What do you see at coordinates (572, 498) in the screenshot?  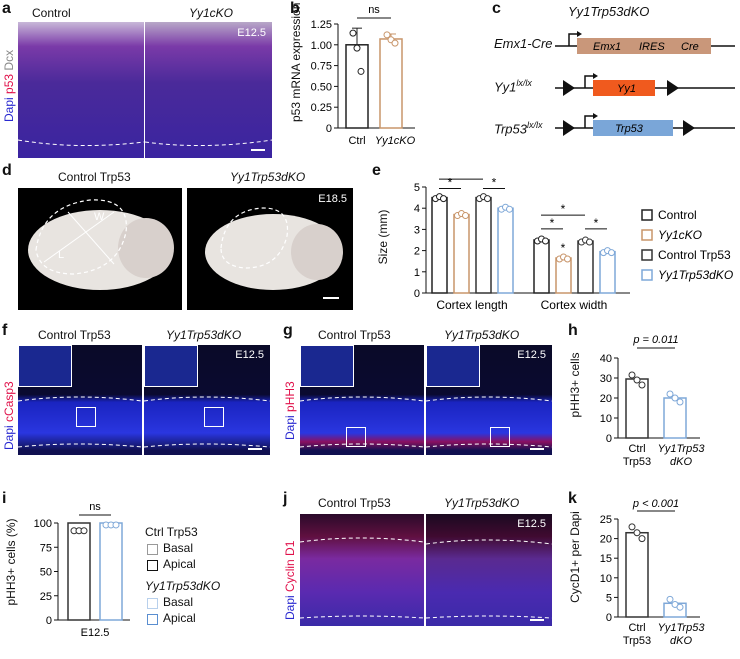 I see `panel-label-k: k` at bounding box center [572, 498].